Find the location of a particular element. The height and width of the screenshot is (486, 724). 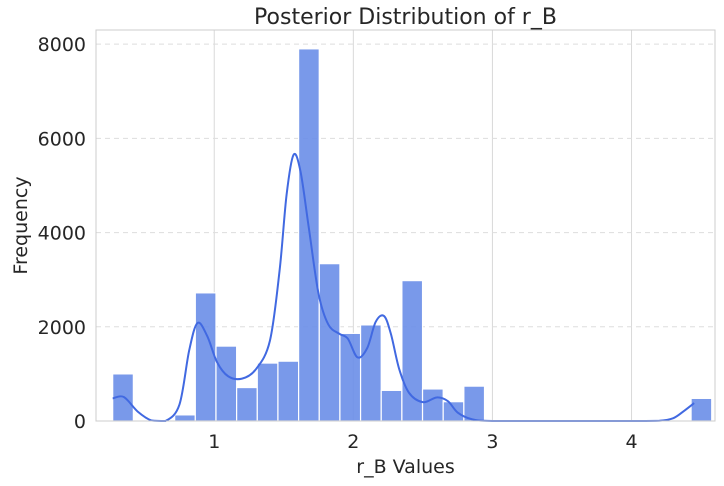

y-axis-title: Frequency is located at coordinates (21, 225).